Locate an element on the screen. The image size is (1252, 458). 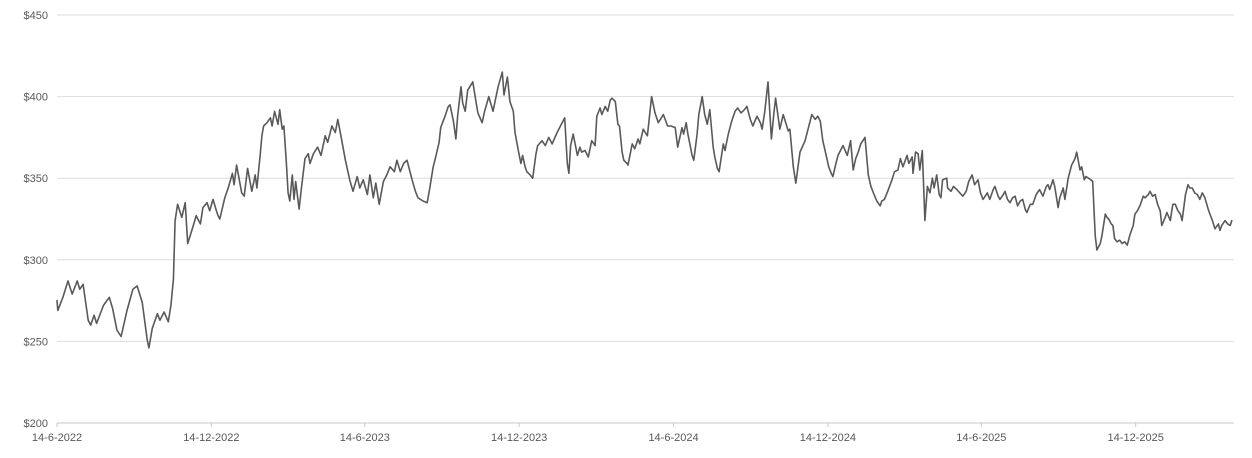
y-tick-label: $400 is located at coordinates (36, 98).